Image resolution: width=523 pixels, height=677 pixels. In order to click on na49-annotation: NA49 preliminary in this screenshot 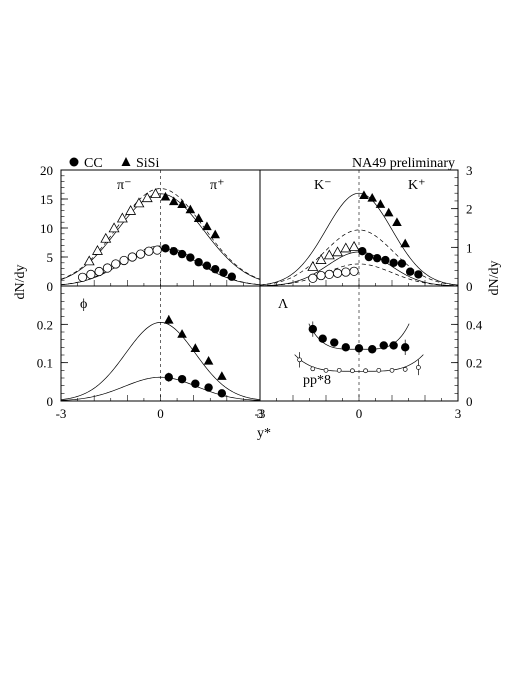, I will do `click(403, 163)`.